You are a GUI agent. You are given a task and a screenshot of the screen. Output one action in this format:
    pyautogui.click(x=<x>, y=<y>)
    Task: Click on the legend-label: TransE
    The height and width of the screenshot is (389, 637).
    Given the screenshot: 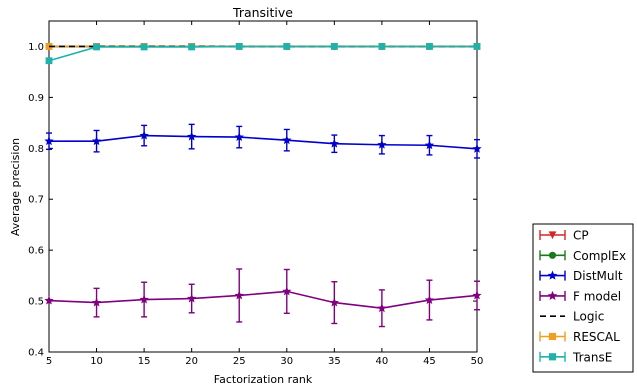 What is the action you would take?
    pyautogui.click(x=592, y=357)
    